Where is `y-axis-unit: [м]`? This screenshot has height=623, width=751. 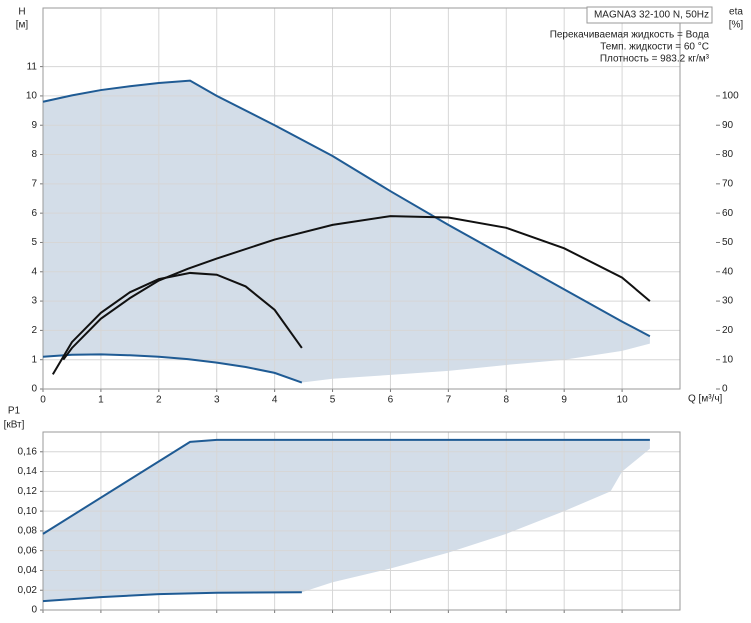 y-axis-unit: [м] is located at coordinates (22, 25).